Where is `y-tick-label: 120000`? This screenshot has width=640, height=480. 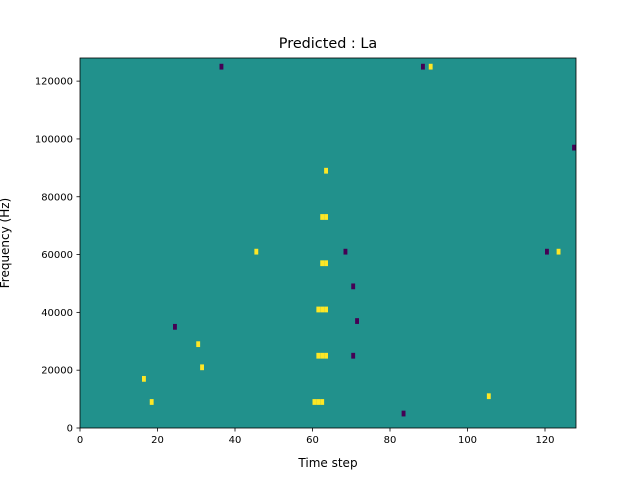 y-tick-label: 120000 is located at coordinates (54, 82).